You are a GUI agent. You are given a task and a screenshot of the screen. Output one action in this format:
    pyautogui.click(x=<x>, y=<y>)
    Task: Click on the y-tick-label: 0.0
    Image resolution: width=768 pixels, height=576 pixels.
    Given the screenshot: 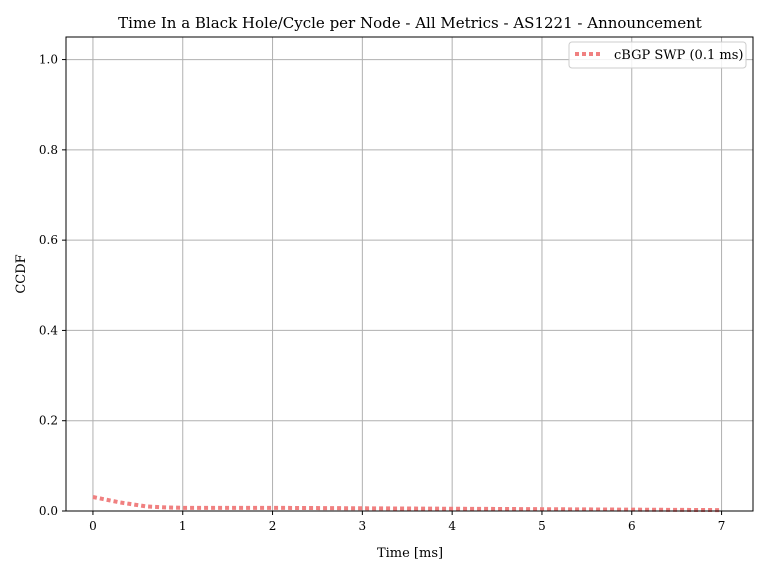 What is the action you would take?
    pyautogui.click(x=48, y=511)
    